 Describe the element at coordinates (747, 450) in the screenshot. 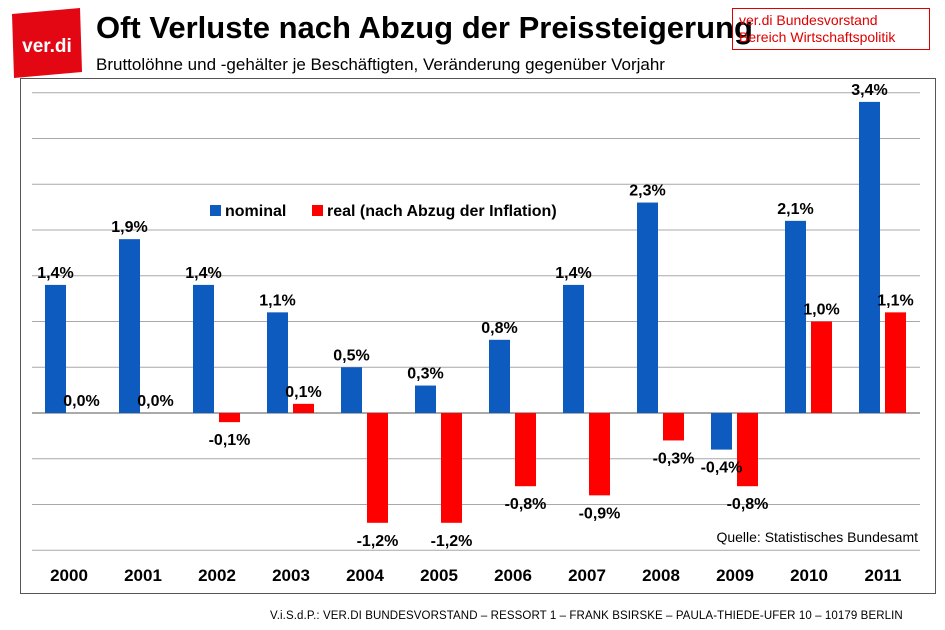

I see `bar-real-2009` at that location.